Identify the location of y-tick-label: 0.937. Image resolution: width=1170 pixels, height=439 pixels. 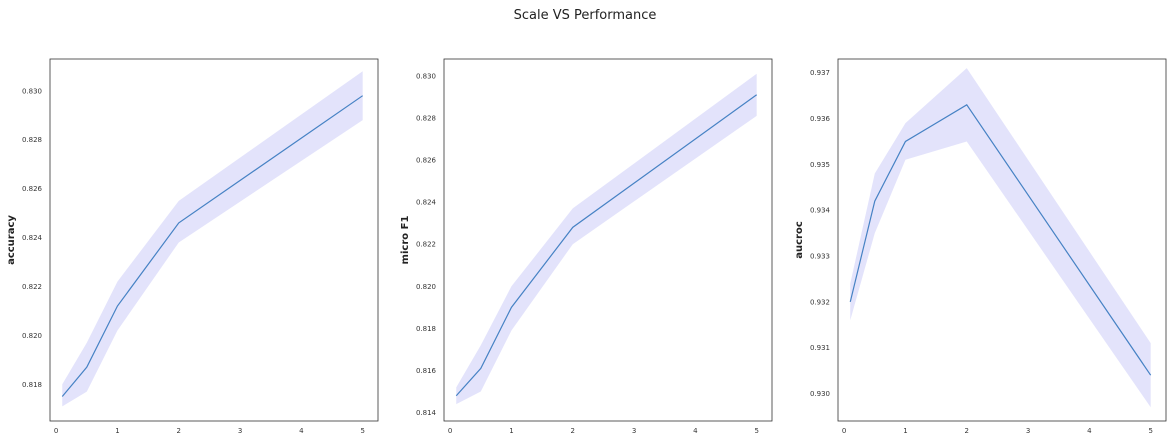
(820, 73).